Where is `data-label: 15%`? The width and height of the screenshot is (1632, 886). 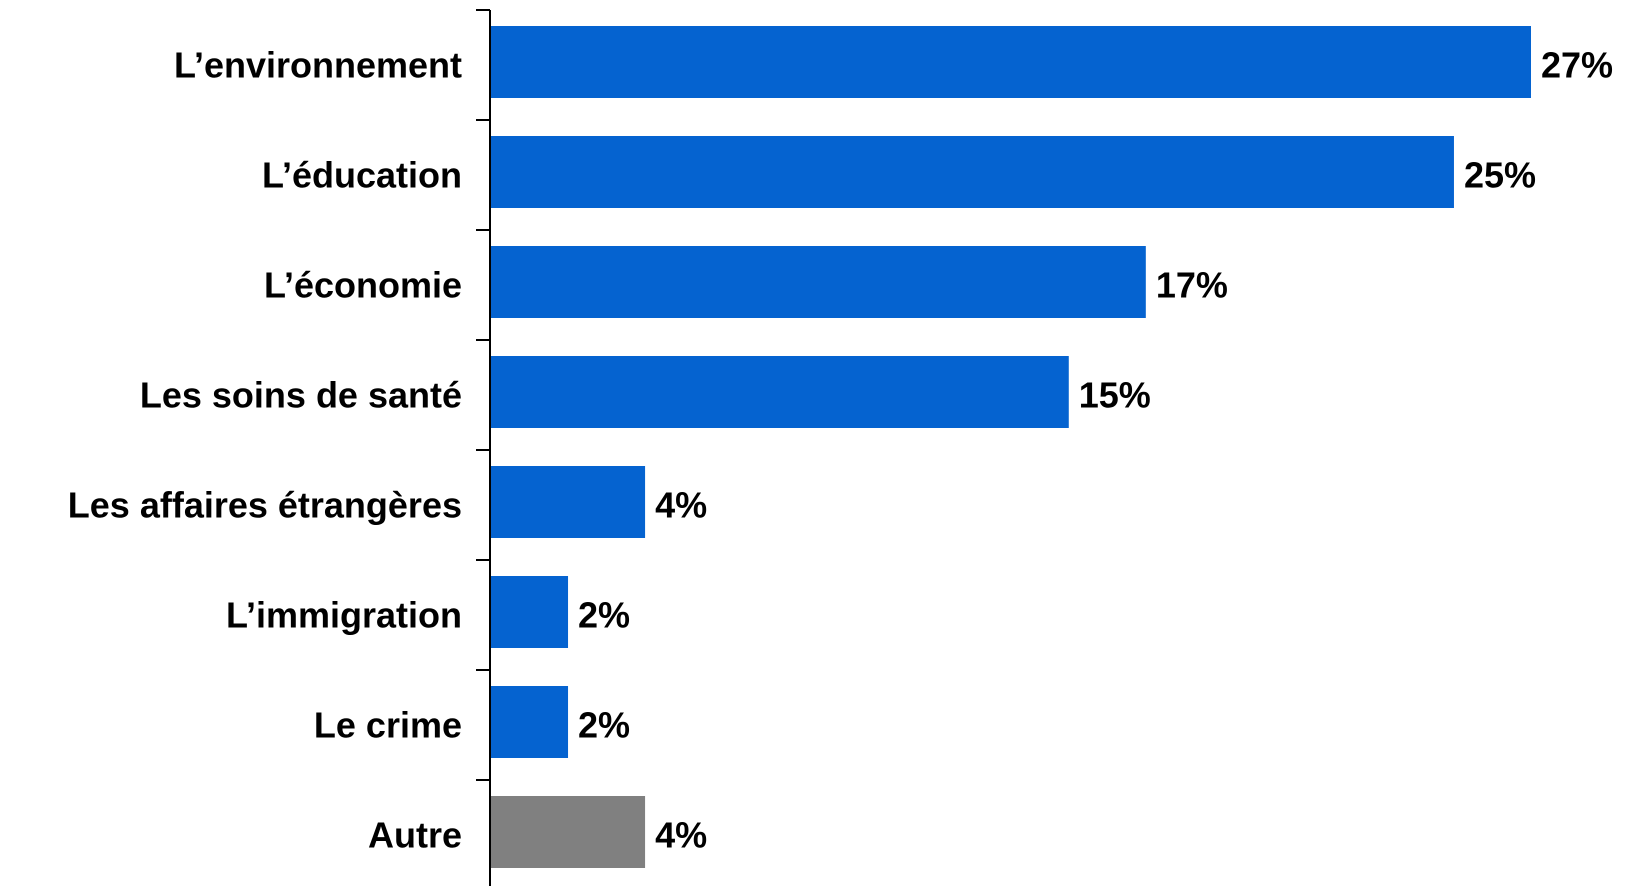 data-label: 15% is located at coordinates (1115, 395).